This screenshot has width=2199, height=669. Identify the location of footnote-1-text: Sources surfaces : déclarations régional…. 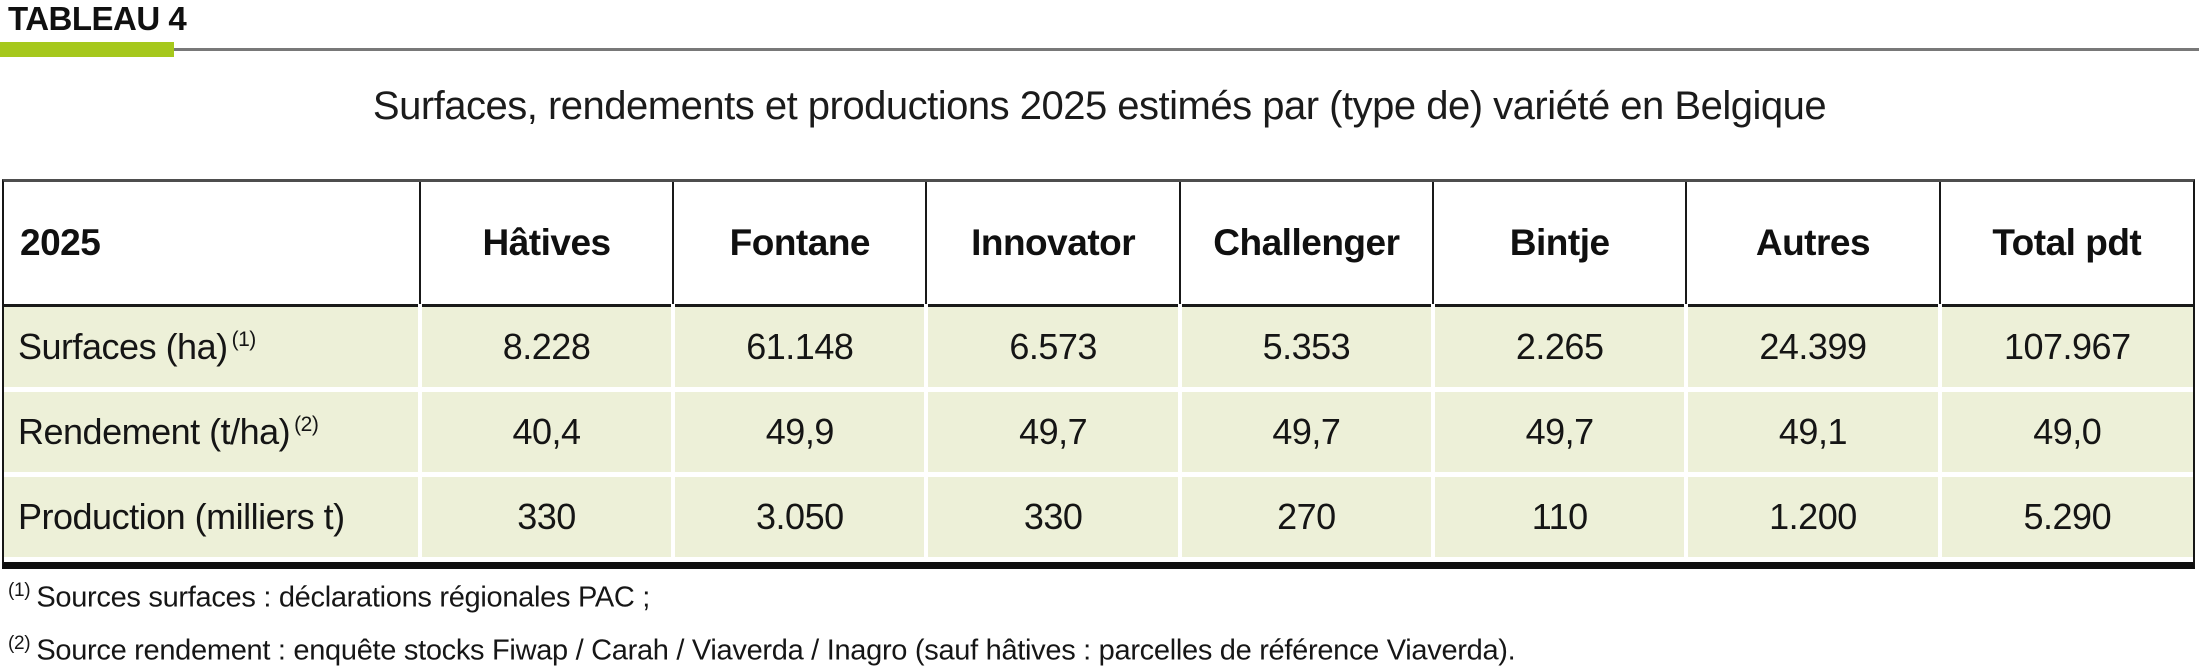
(343, 597).